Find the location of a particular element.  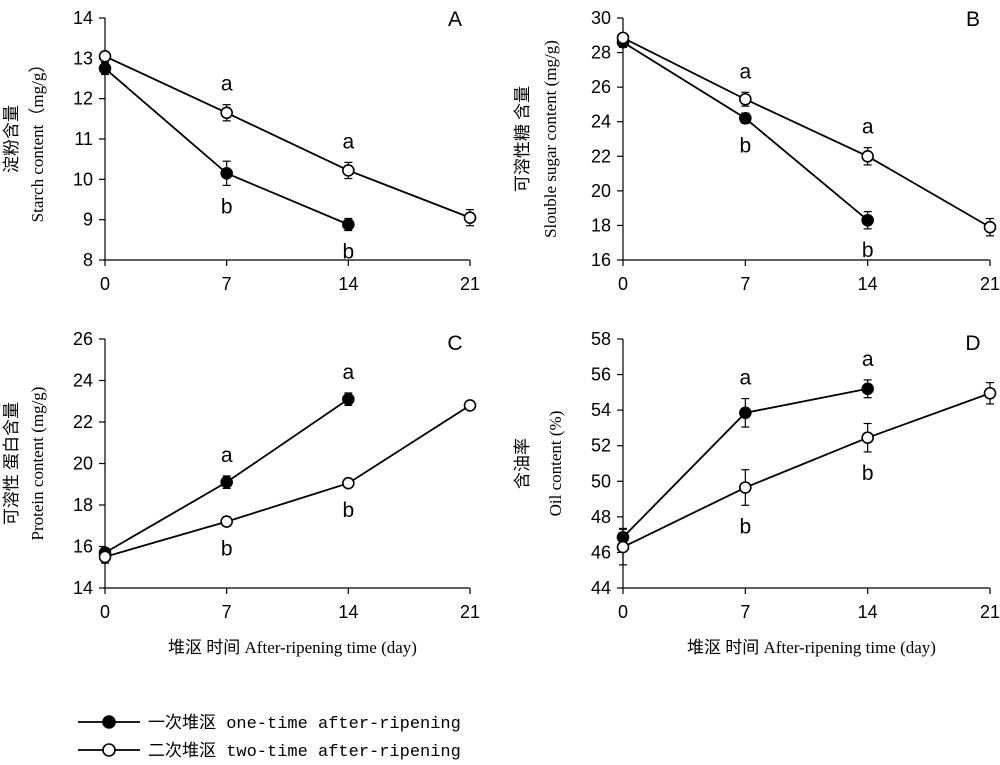

y-tick-label: 52 is located at coordinates (601, 446).